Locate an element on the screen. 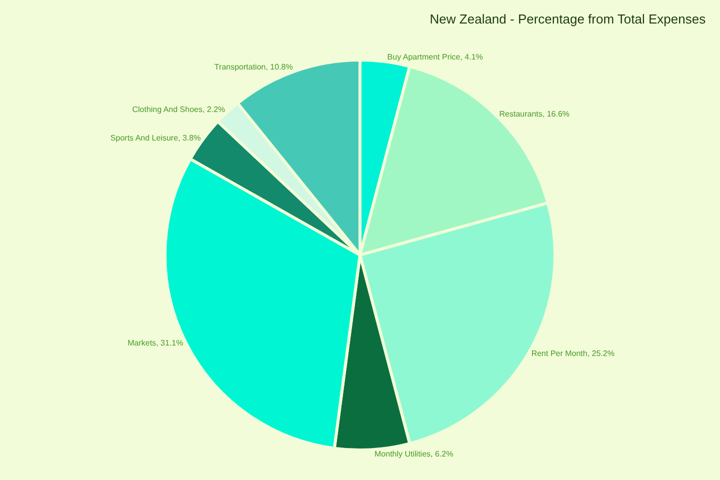  slice-label: Buy Apartment Price, 4.1% is located at coordinates (435, 57).